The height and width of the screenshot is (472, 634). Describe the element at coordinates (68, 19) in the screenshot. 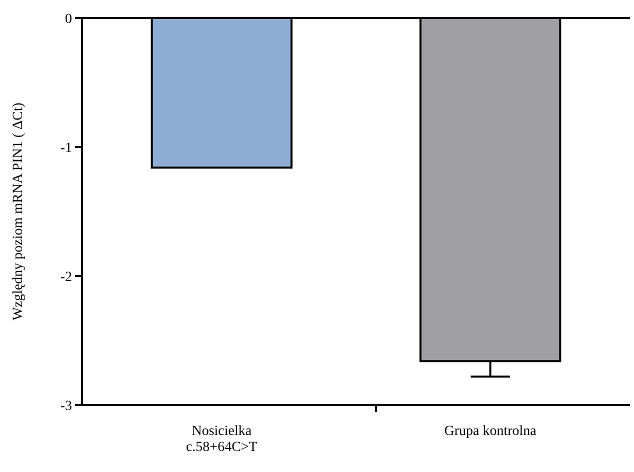

I see `y-tick-label: 0` at that location.